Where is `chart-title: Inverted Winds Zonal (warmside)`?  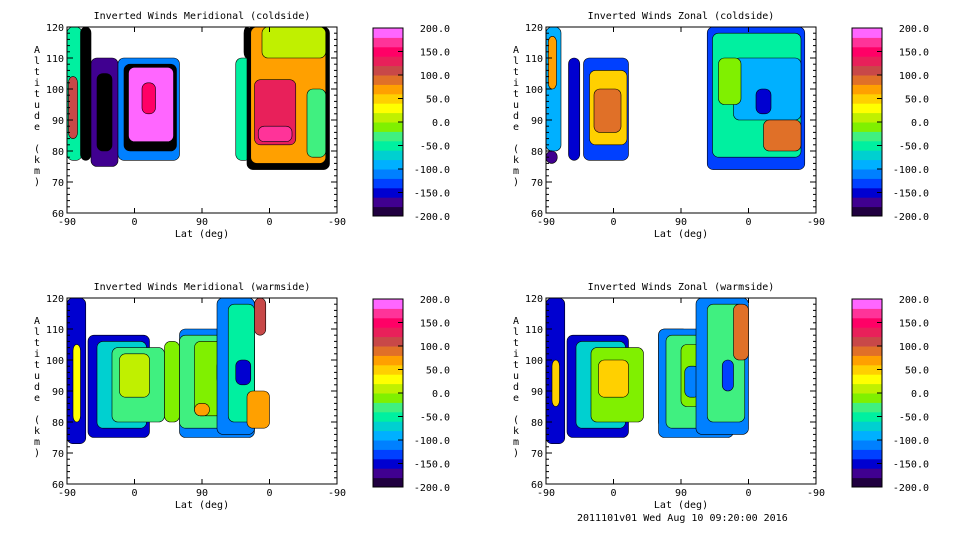 chart-title: Inverted Winds Zonal (warmside) is located at coordinates (681, 287).